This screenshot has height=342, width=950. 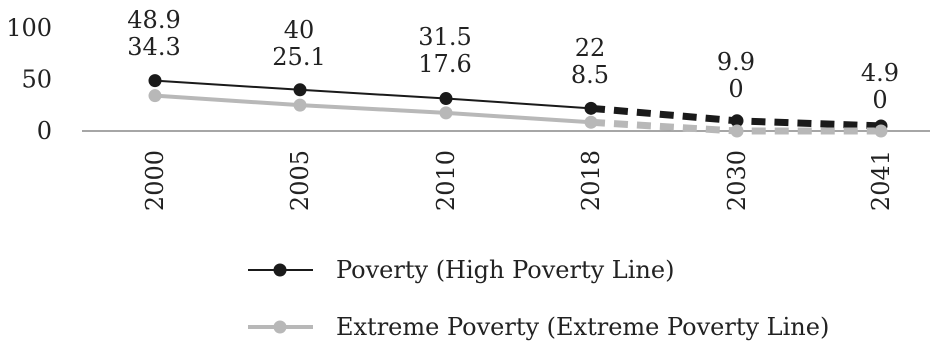 I want to click on x-tick-label: 2005, so click(x=300, y=180).